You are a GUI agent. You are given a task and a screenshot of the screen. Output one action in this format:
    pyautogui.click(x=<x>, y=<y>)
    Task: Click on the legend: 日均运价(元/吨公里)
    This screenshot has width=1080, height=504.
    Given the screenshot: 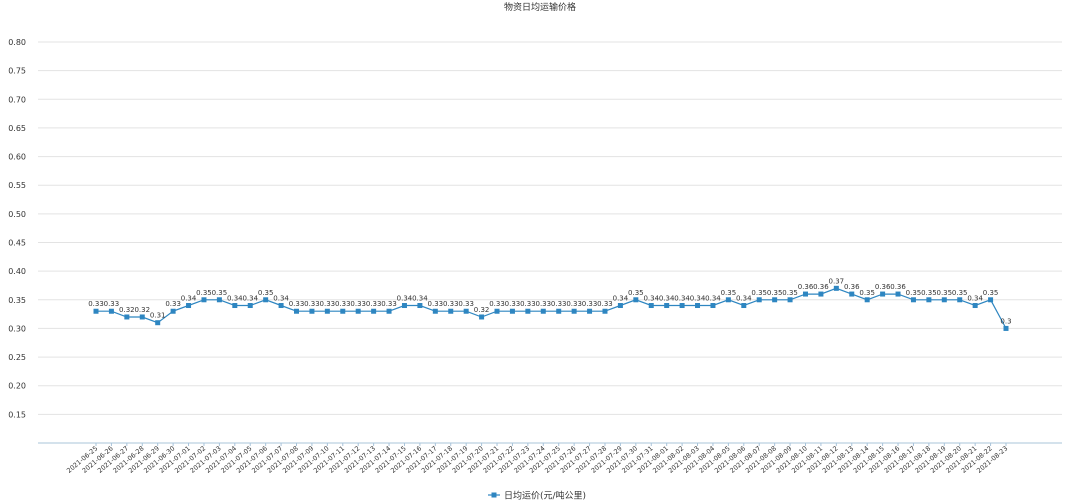 What is the action you would take?
    pyautogui.click(x=537, y=496)
    